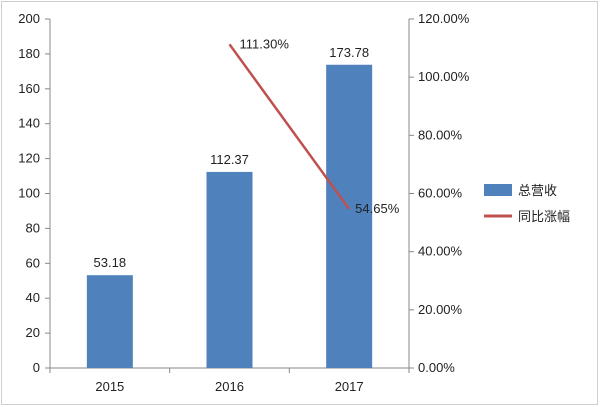  Describe the element at coordinates (349, 52) in the screenshot. I see `bar-data-label: 173.78` at that location.